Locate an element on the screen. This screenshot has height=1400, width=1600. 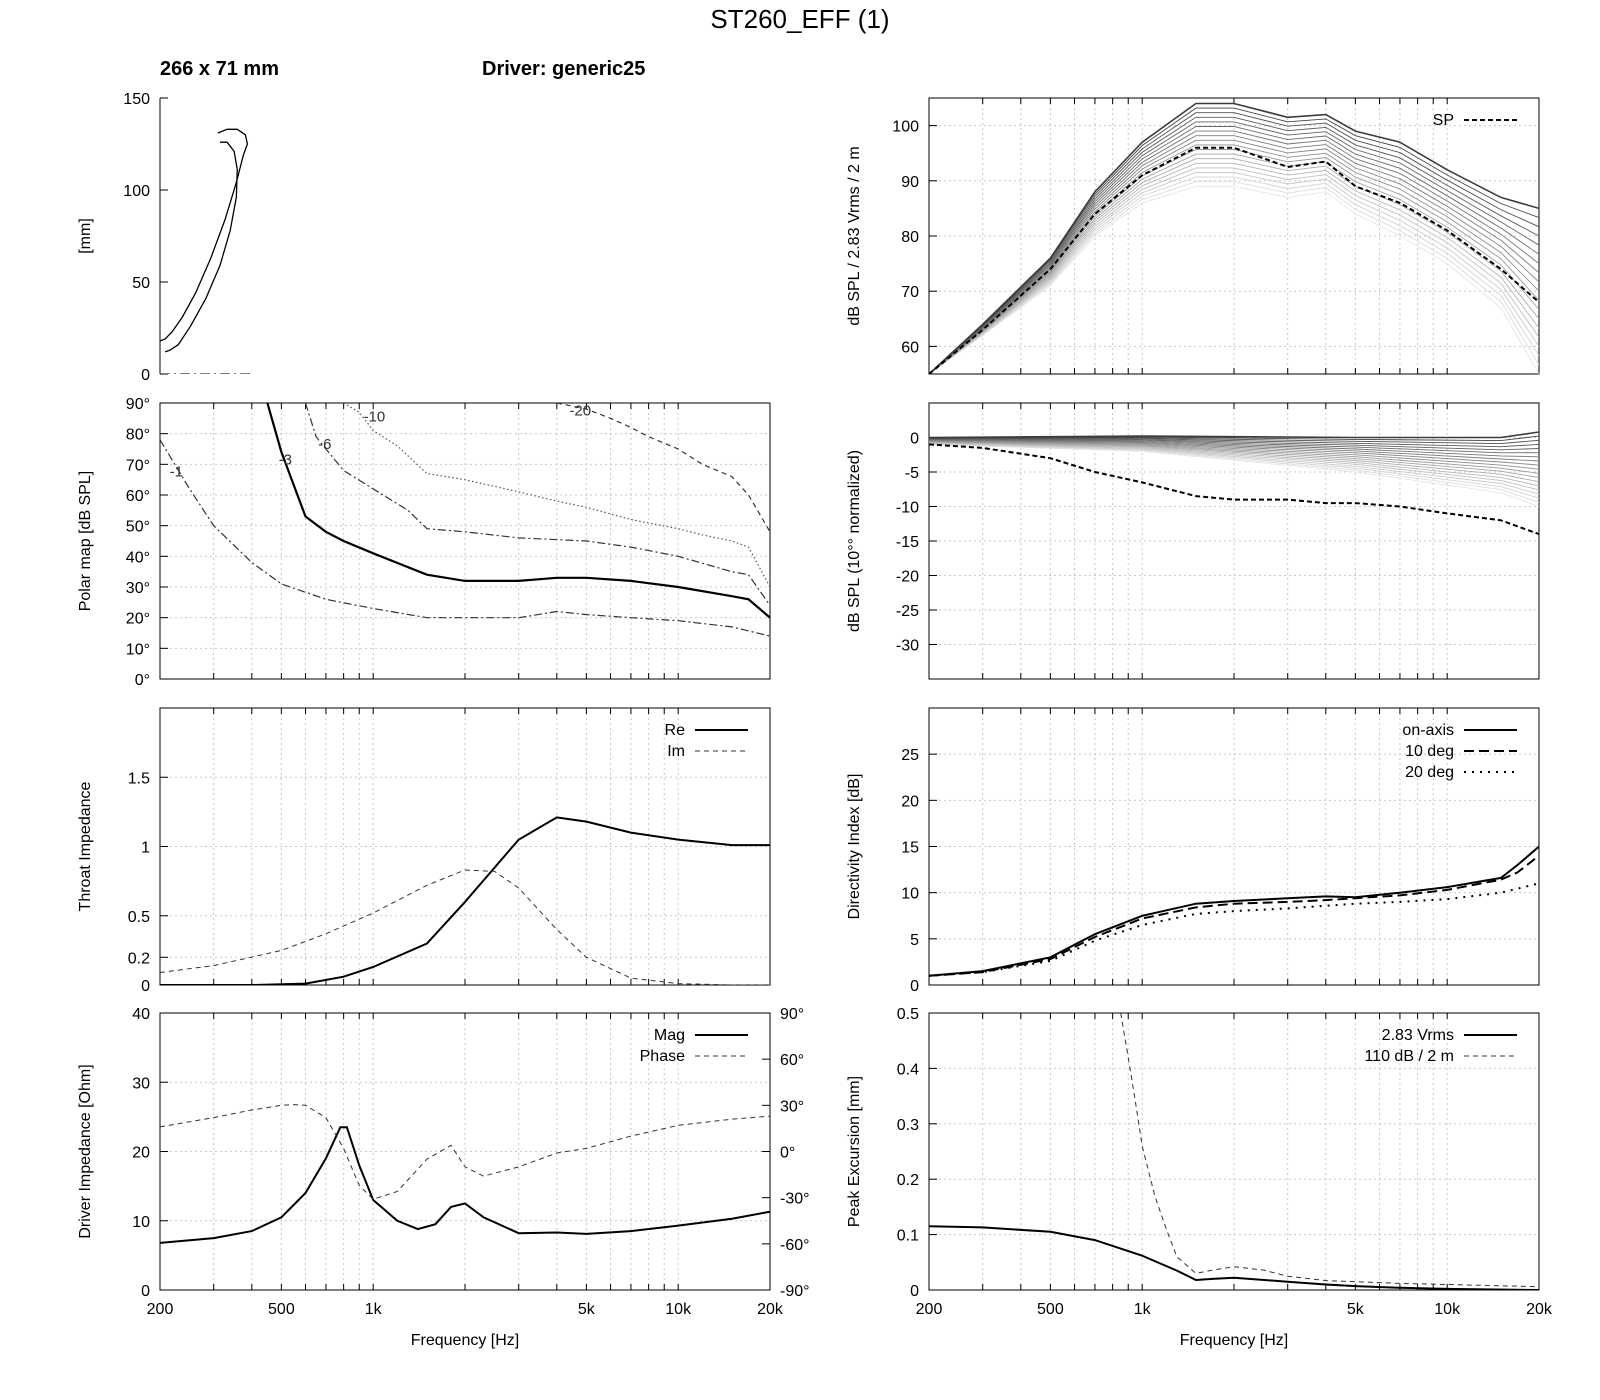
profile-panel: 0 50 100 150 [mm] is located at coordinates (164, 237).